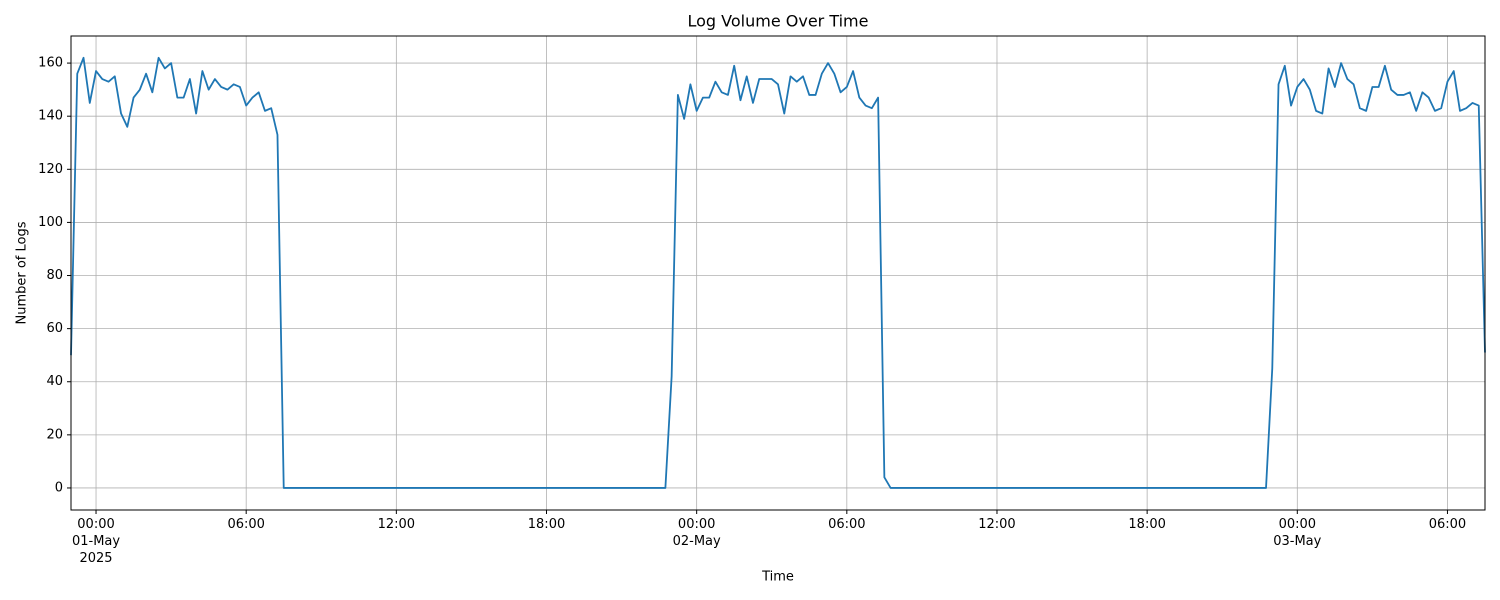 This screenshot has width=1500, height=600. I want to click on x-tick-label: 00:00 03-May, so click(1297, 533).